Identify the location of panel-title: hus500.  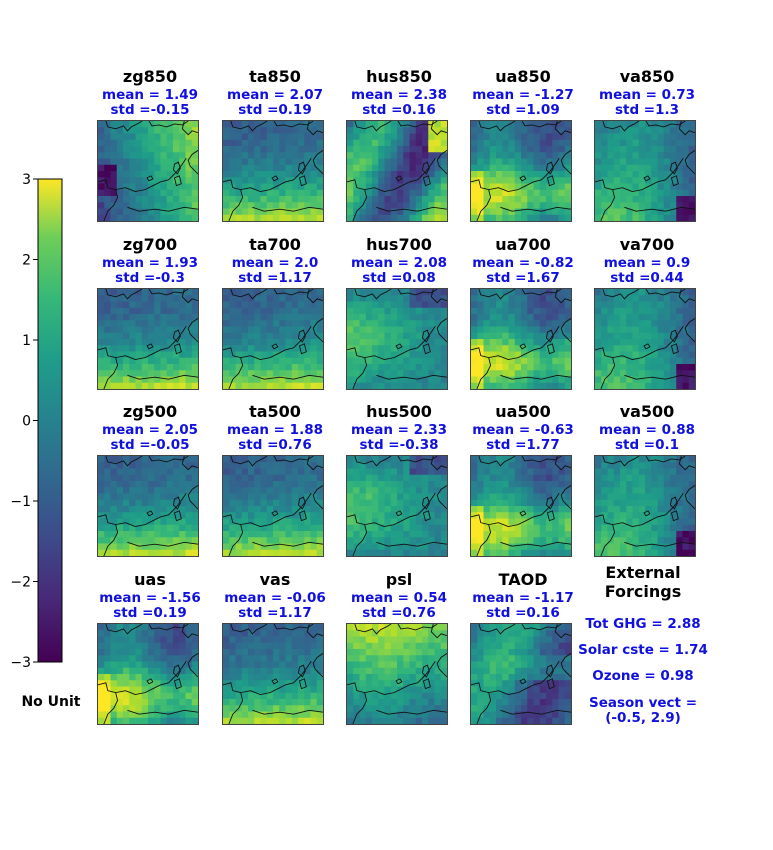
(399, 411).